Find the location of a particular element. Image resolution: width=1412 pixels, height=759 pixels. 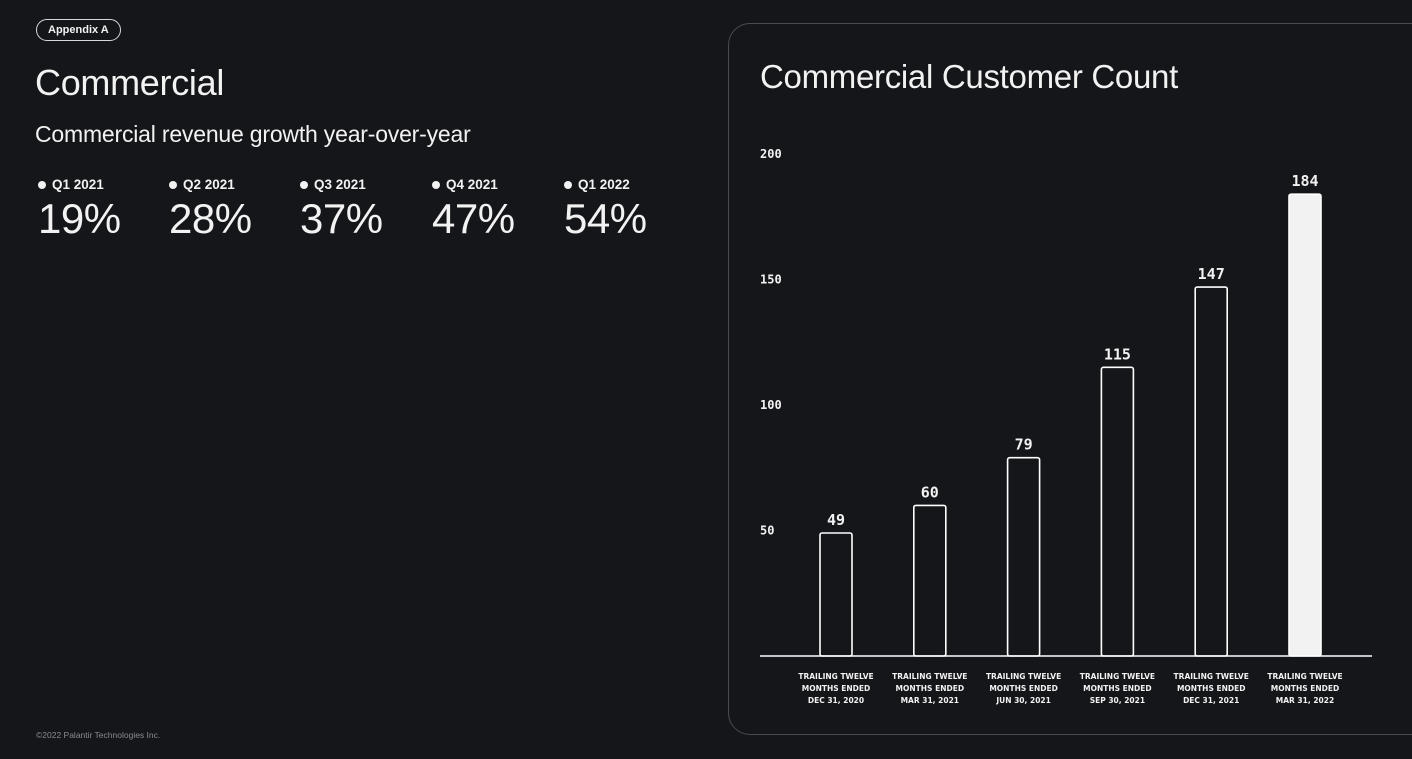

metric-label: Q1 2022 is located at coordinates (605, 184).